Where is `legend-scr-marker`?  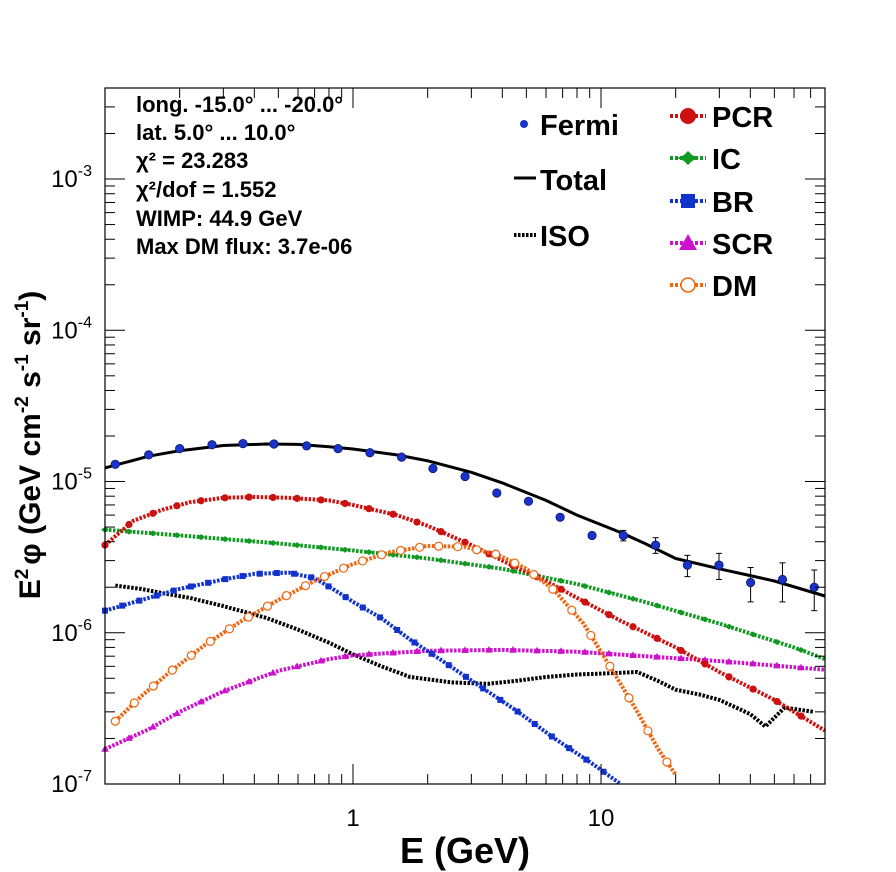 legend-scr-marker is located at coordinates (688, 242).